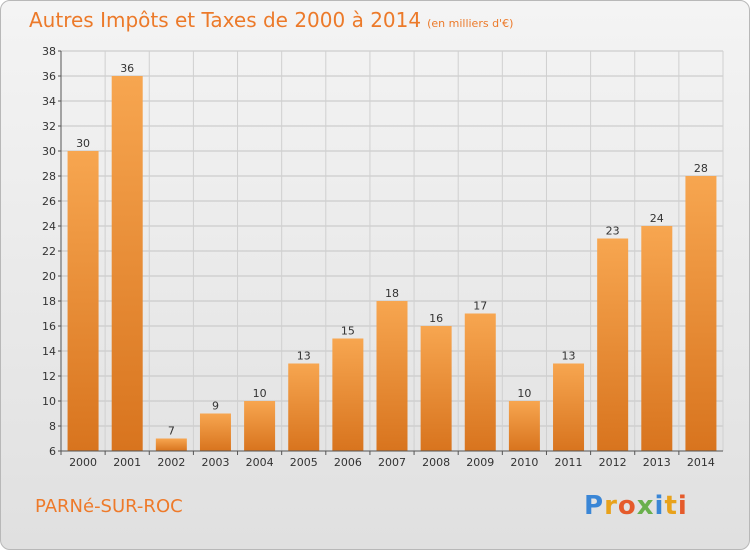 The height and width of the screenshot is (550, 750). Describe the element at coordinates (613, 462) in the screenshot. I see `x-tick-label: 2012` at that location.